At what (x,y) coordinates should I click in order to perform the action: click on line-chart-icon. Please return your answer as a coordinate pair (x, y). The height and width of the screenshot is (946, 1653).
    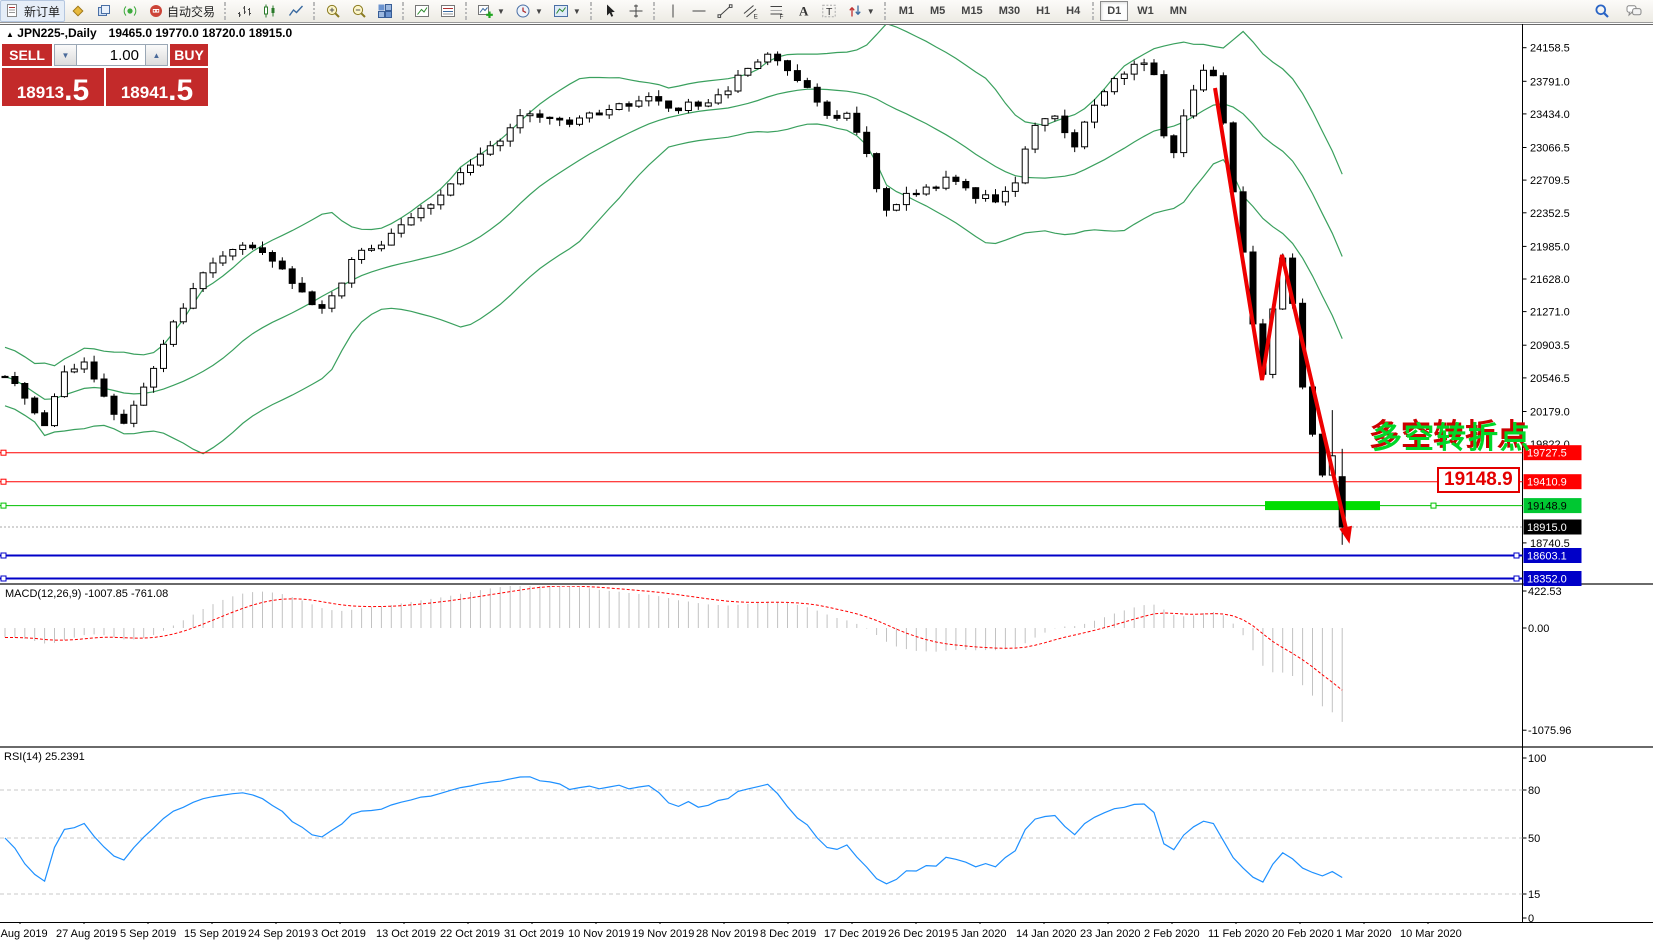
    Looking at the image, I should click on (296, 11).